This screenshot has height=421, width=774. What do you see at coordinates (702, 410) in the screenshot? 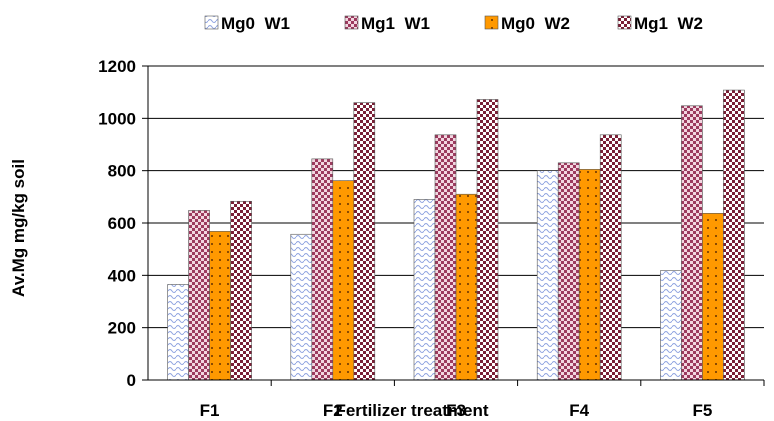
I see `x-tick-label: F5` at bounding box center [702, 410].